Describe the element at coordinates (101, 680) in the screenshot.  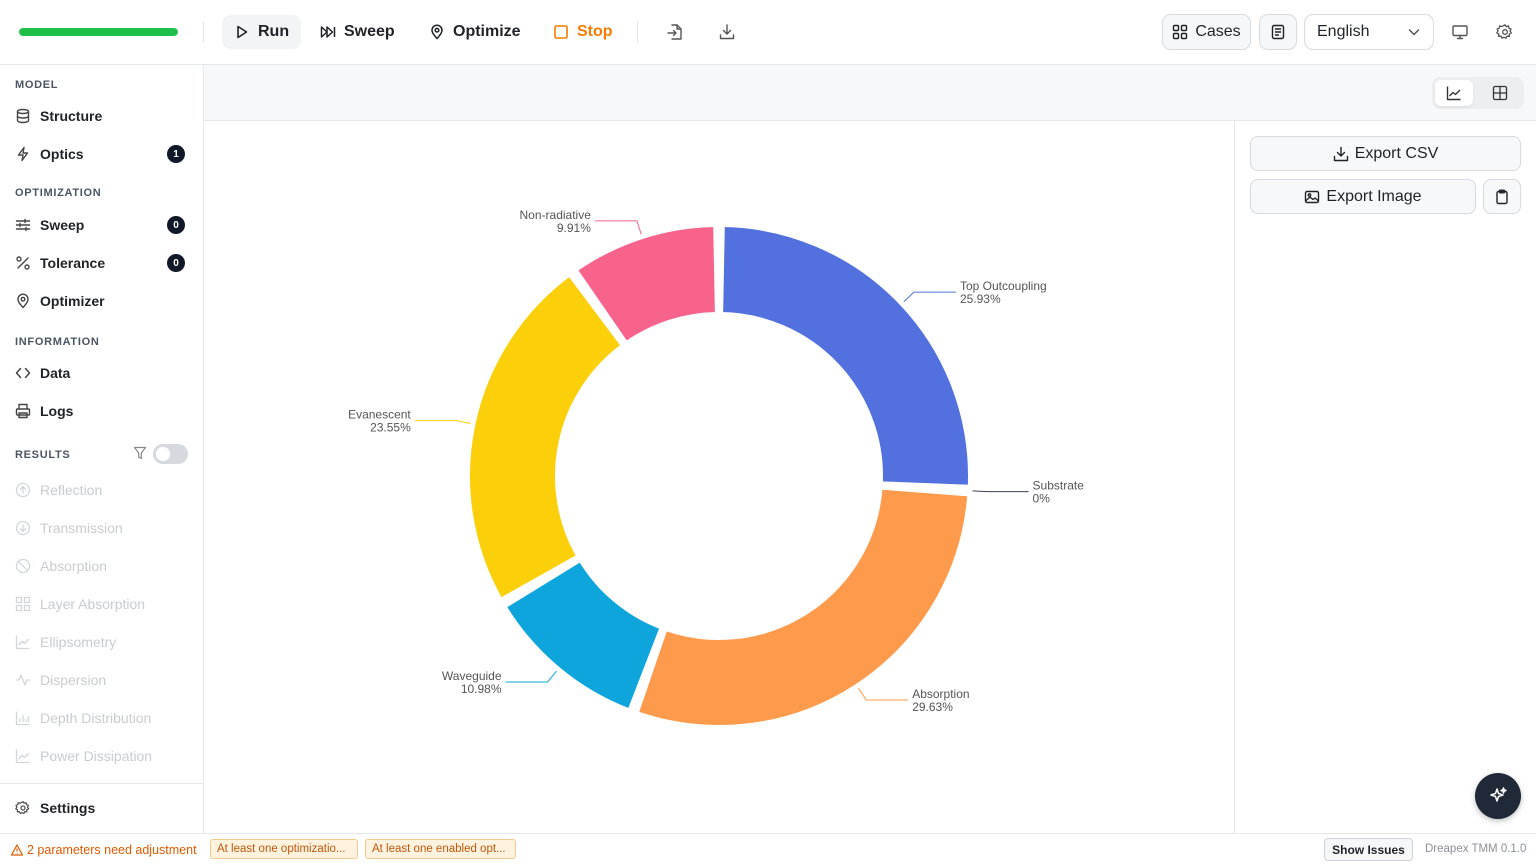
I see `sidebar-item-dispersion: Dispersion` at that location.